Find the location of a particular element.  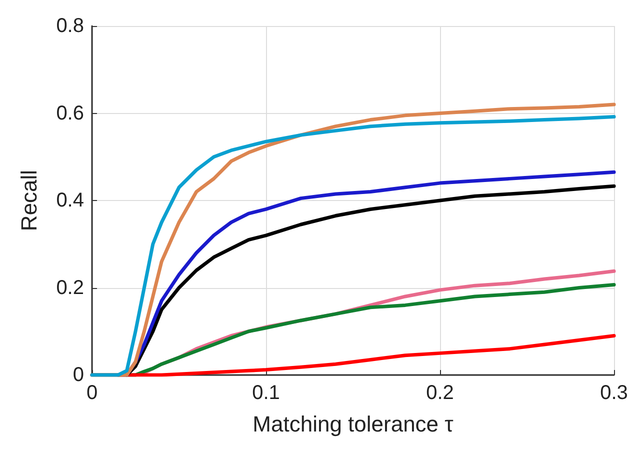

y-tick-label: 0.6 is located at coordinates (70, 113).